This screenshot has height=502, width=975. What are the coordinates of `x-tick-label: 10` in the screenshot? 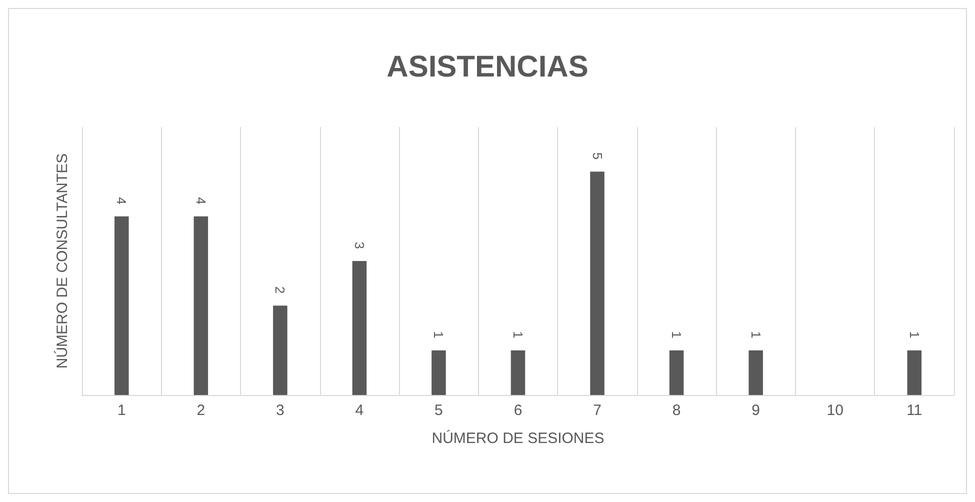 It's located at (835, 410).